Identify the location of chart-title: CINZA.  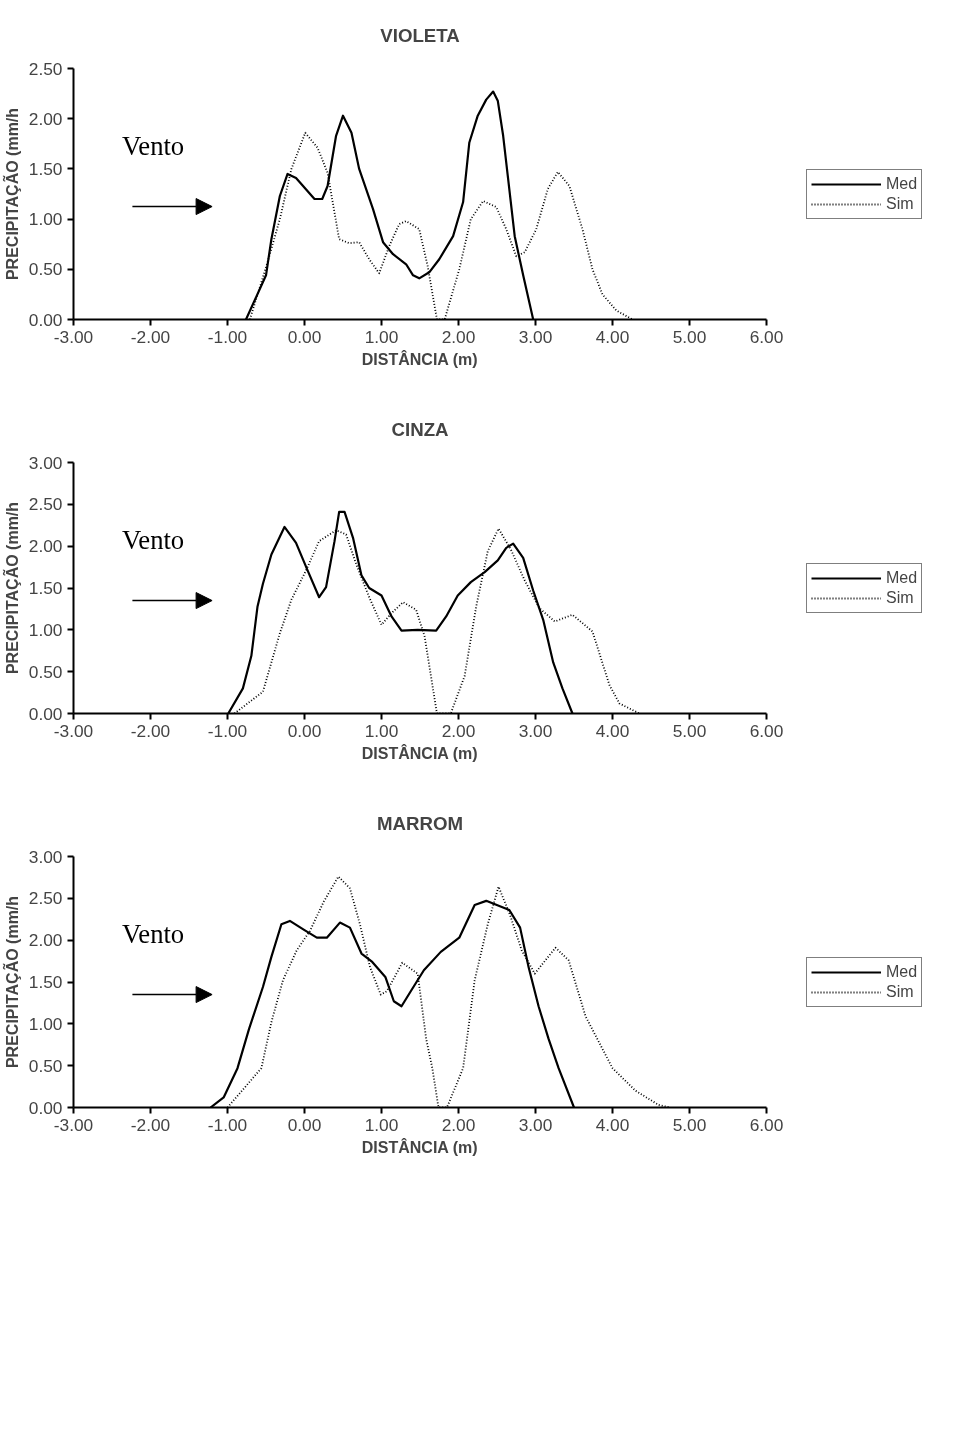
(420, 429).